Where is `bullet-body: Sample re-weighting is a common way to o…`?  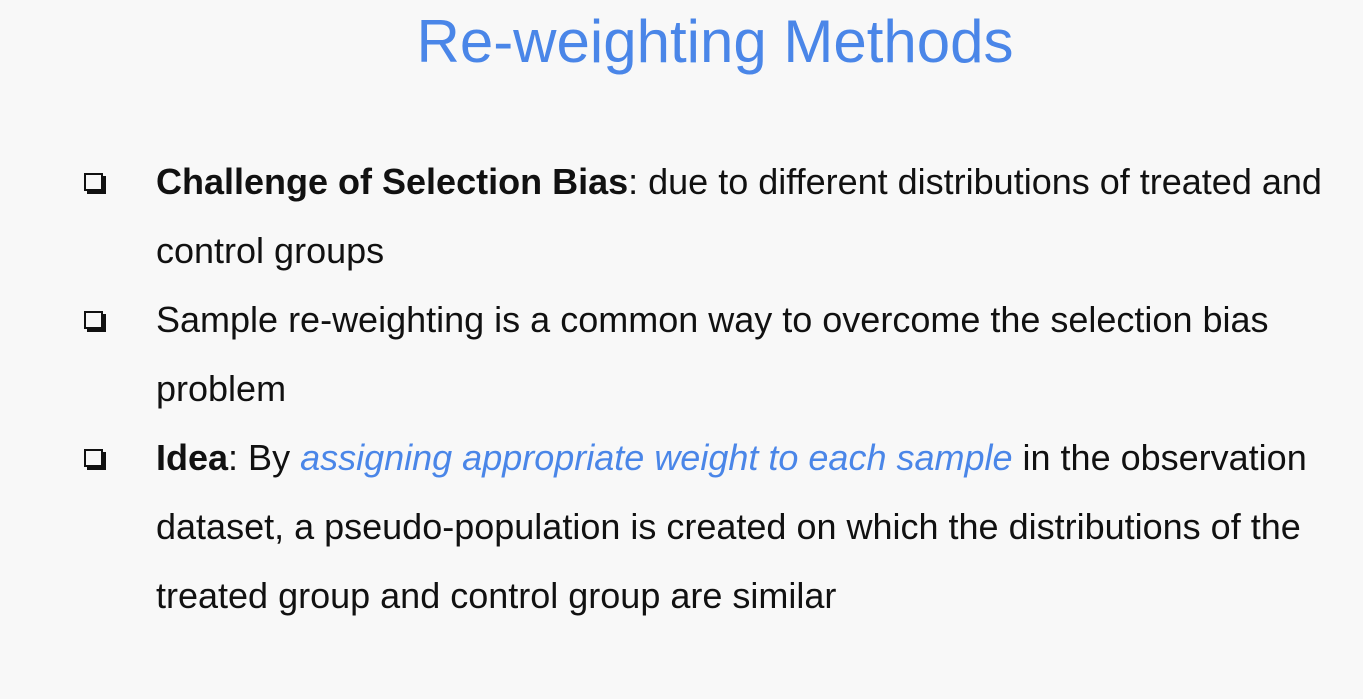
bullet-body: Sample re-weighting is a common way to o… is located at coordinates (712, 354).